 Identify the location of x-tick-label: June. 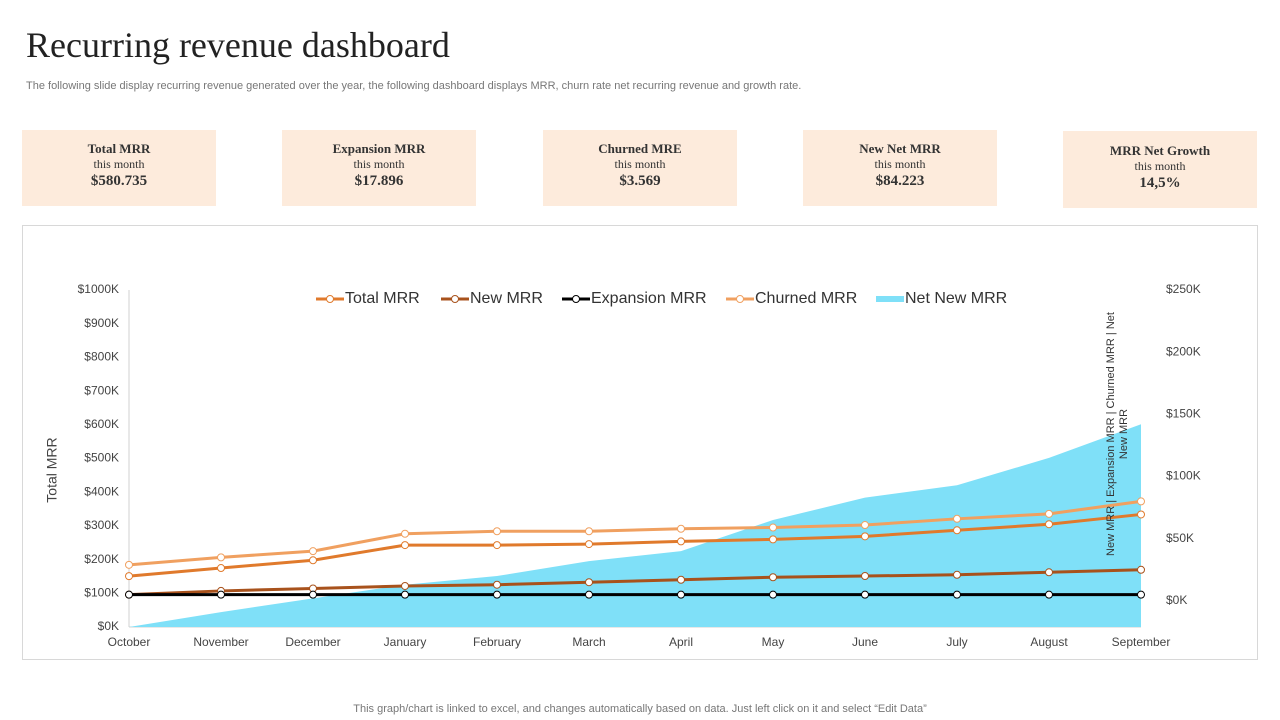
(865, 642).